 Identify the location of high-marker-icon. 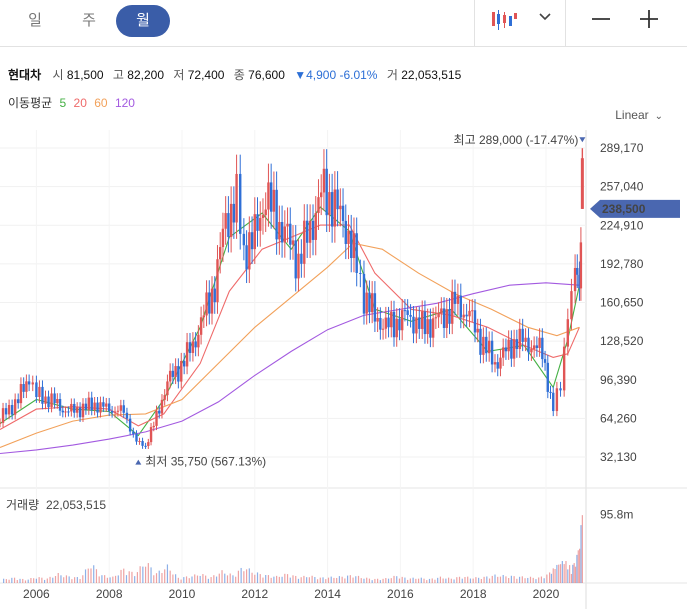
(582, 140).